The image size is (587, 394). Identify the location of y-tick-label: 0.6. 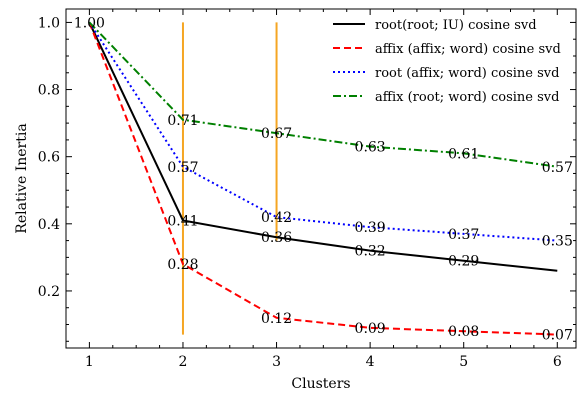
(49, 158).